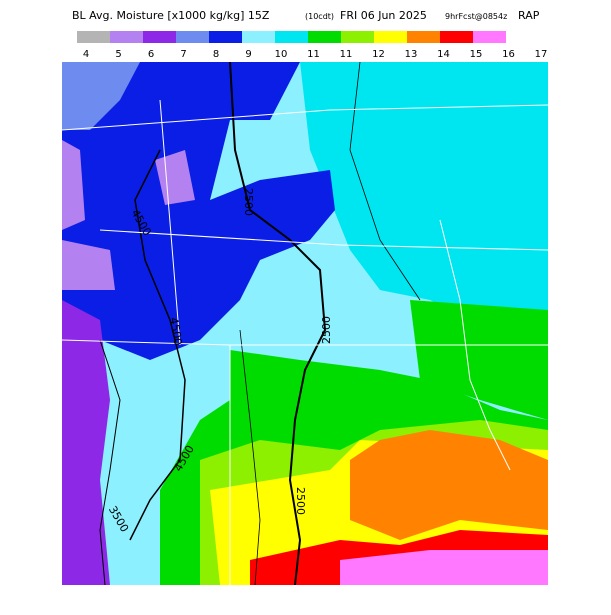 The height and width of the screenshot is (615, 611). I want to click on colorbar-label: 9, so click(248, 54).